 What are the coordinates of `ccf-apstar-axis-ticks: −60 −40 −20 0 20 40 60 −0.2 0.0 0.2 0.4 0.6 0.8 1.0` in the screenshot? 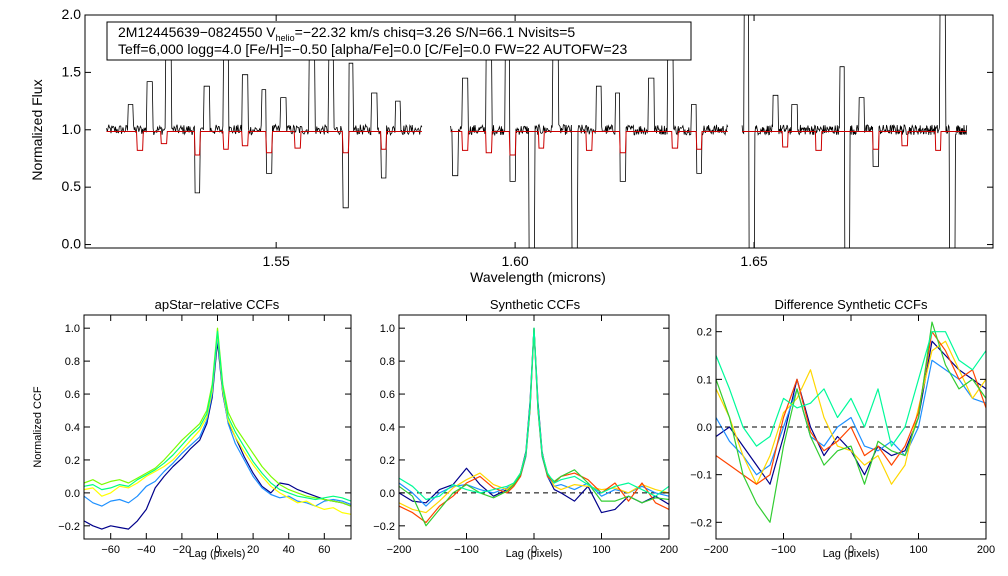 It's located at (204, 435).